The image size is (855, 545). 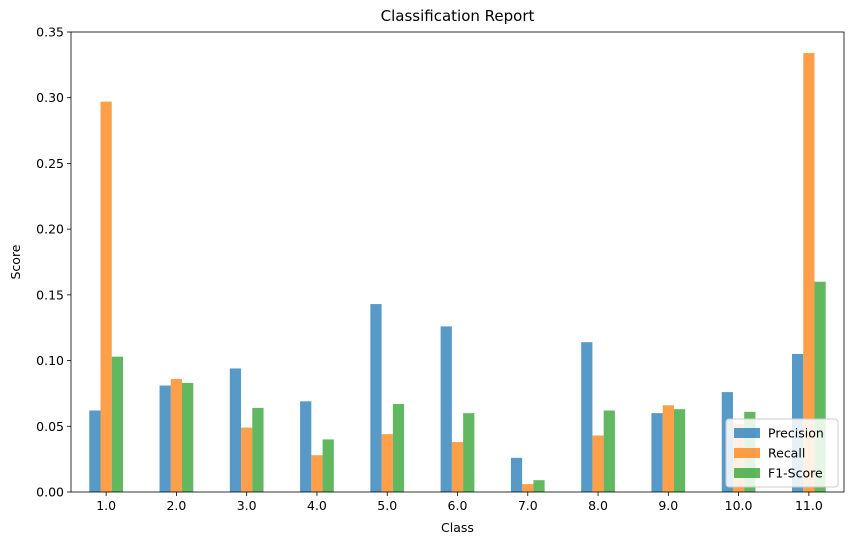 What do you see at coordinates (50, 97) in the screenshot?
I see `y-tick-label: 0.30` at bounding box center [50, 97].